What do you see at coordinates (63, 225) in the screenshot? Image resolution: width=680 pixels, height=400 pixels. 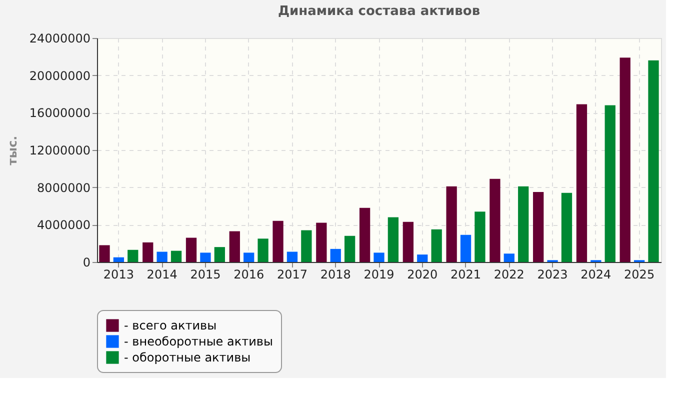 I see `y-tick-label: 4000000` at bounding box center [63, 225].